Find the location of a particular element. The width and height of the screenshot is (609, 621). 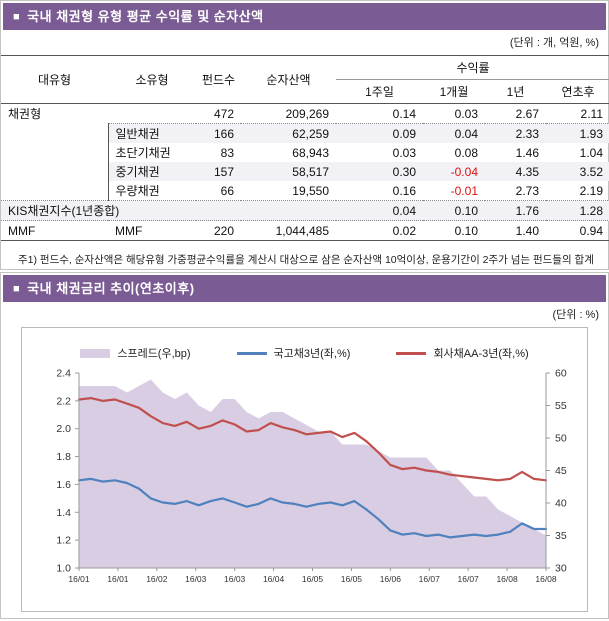

col-header-sub: 소유형 is located at coordinates (152, 79).